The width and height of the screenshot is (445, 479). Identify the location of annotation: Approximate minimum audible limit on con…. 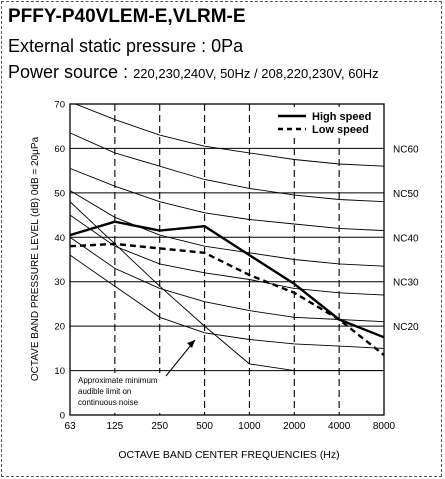
(135, 376).